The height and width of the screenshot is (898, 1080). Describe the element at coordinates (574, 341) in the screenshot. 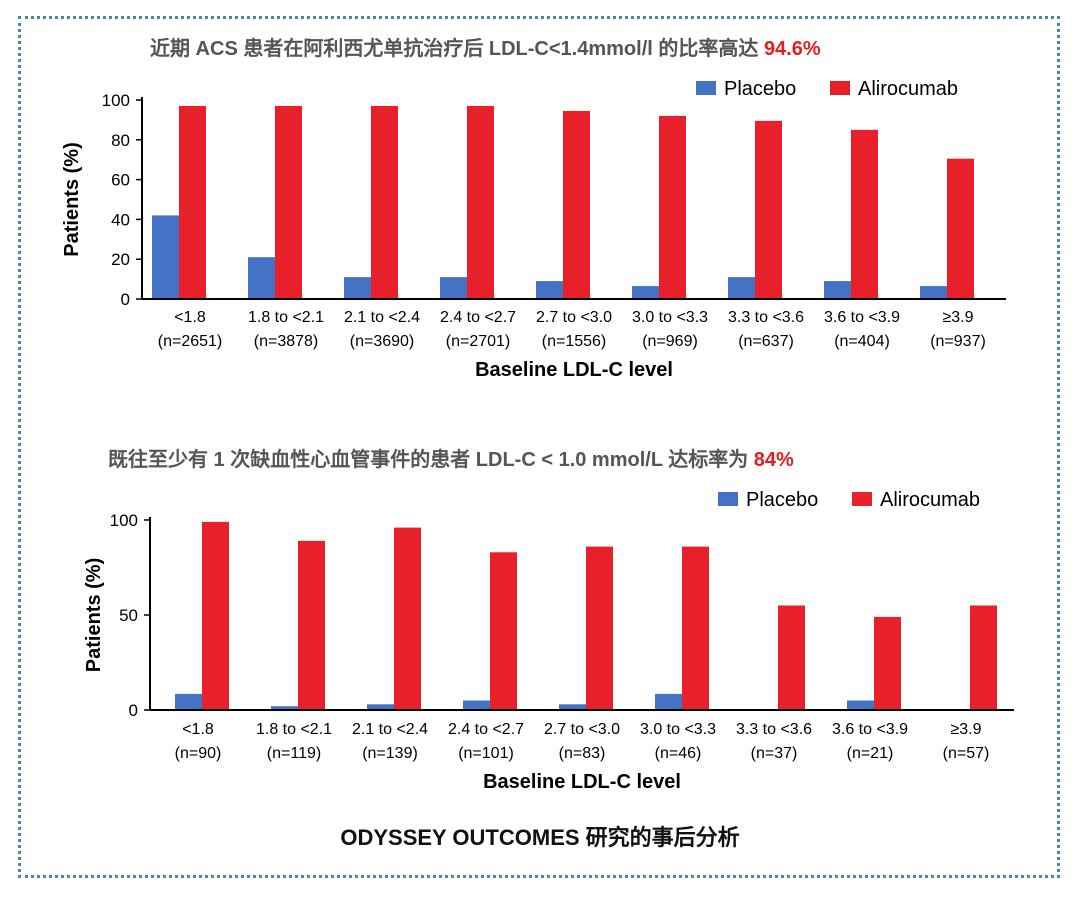

I see `chart1-x-n-label: (n=1556)` at that location.